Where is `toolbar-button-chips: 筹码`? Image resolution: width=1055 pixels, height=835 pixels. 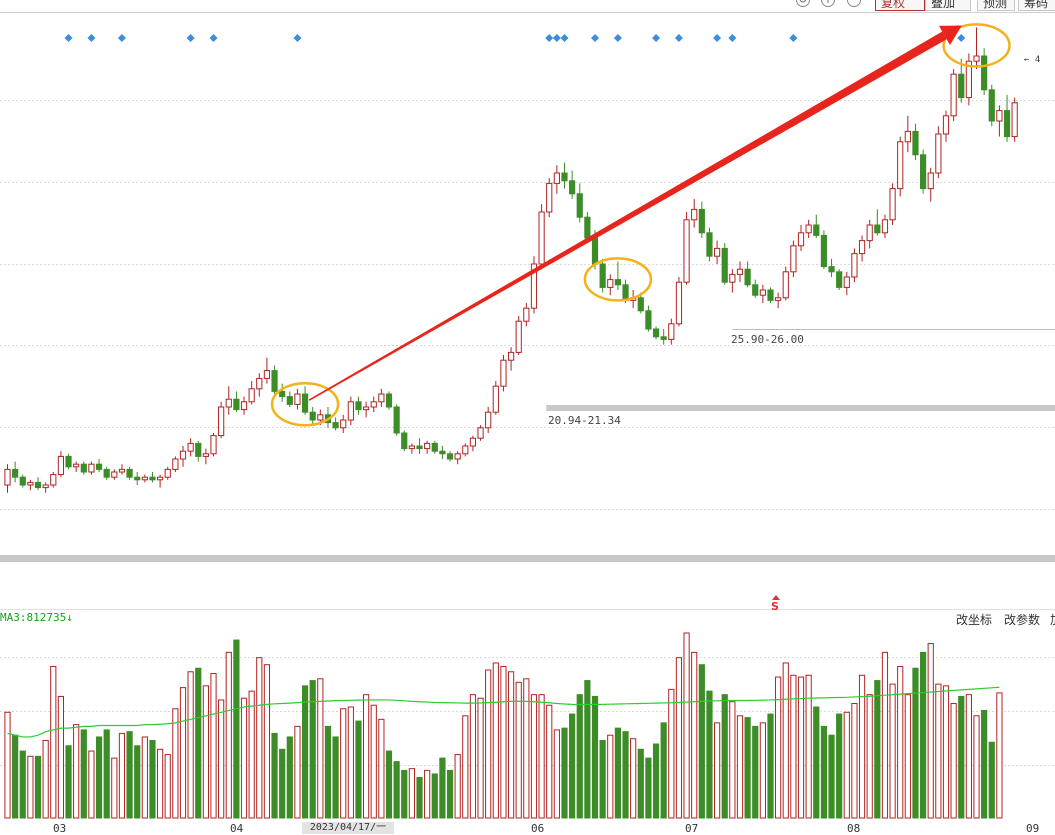
toolbar-button-chips: 筹码 is located at coordinates (1036, 5).